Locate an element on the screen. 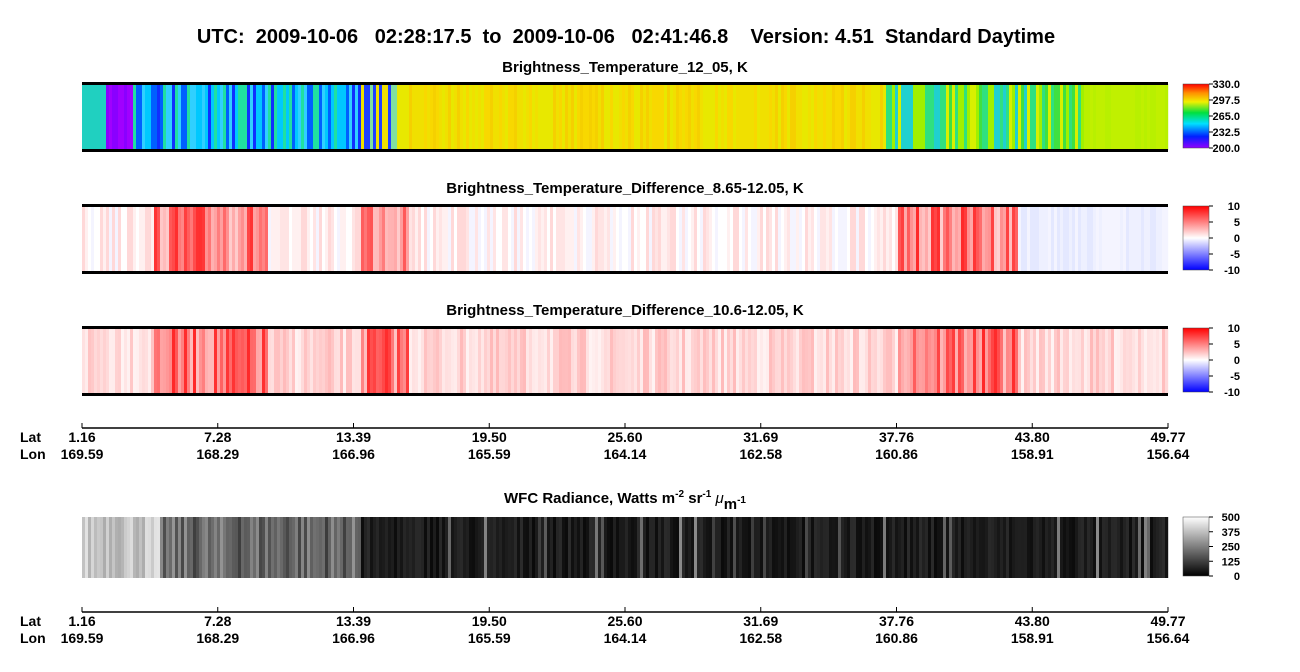 This screenshot has width=1300, height=672. strip-image is located at coordinates (625, 547).